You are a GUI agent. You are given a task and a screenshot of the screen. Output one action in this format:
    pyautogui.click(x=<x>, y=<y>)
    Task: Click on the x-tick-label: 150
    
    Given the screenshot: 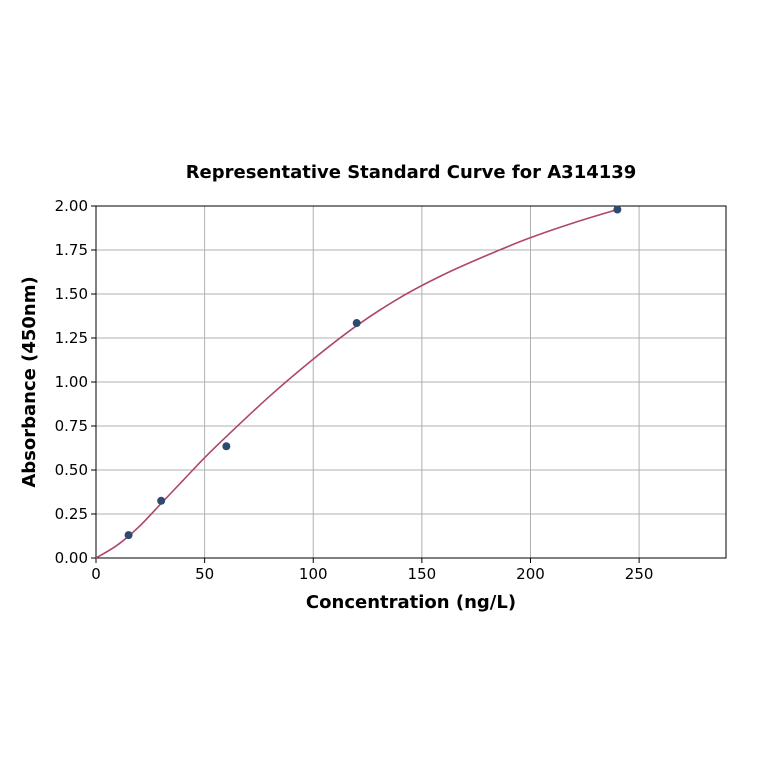 What is the action you would take?
    pyautogui.click(x=422, y=574)
    